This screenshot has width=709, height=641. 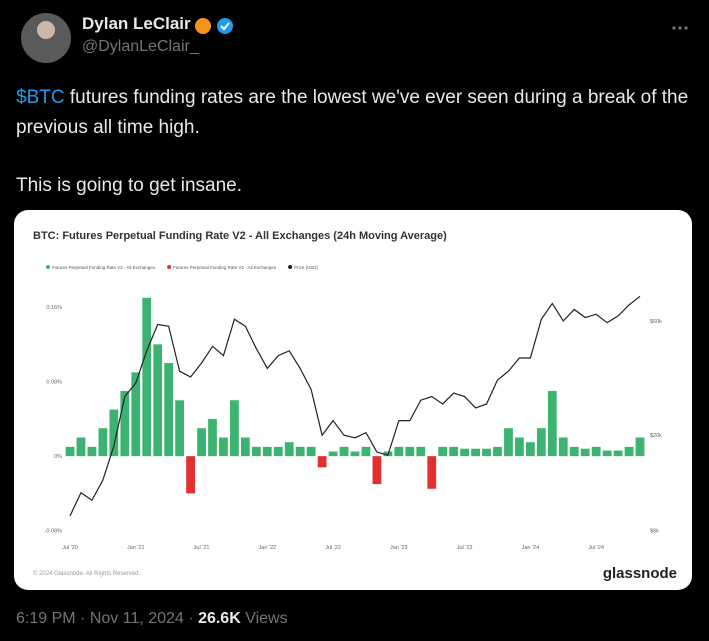 I want to click on paragraph: This is going to get insane., so click(x=129, y=185).